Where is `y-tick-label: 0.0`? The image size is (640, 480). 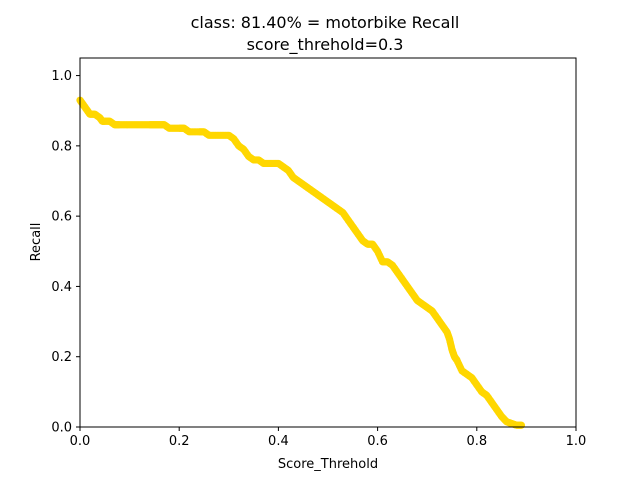 y-tick-label: 0.0 is located at coordinates (61, 428).